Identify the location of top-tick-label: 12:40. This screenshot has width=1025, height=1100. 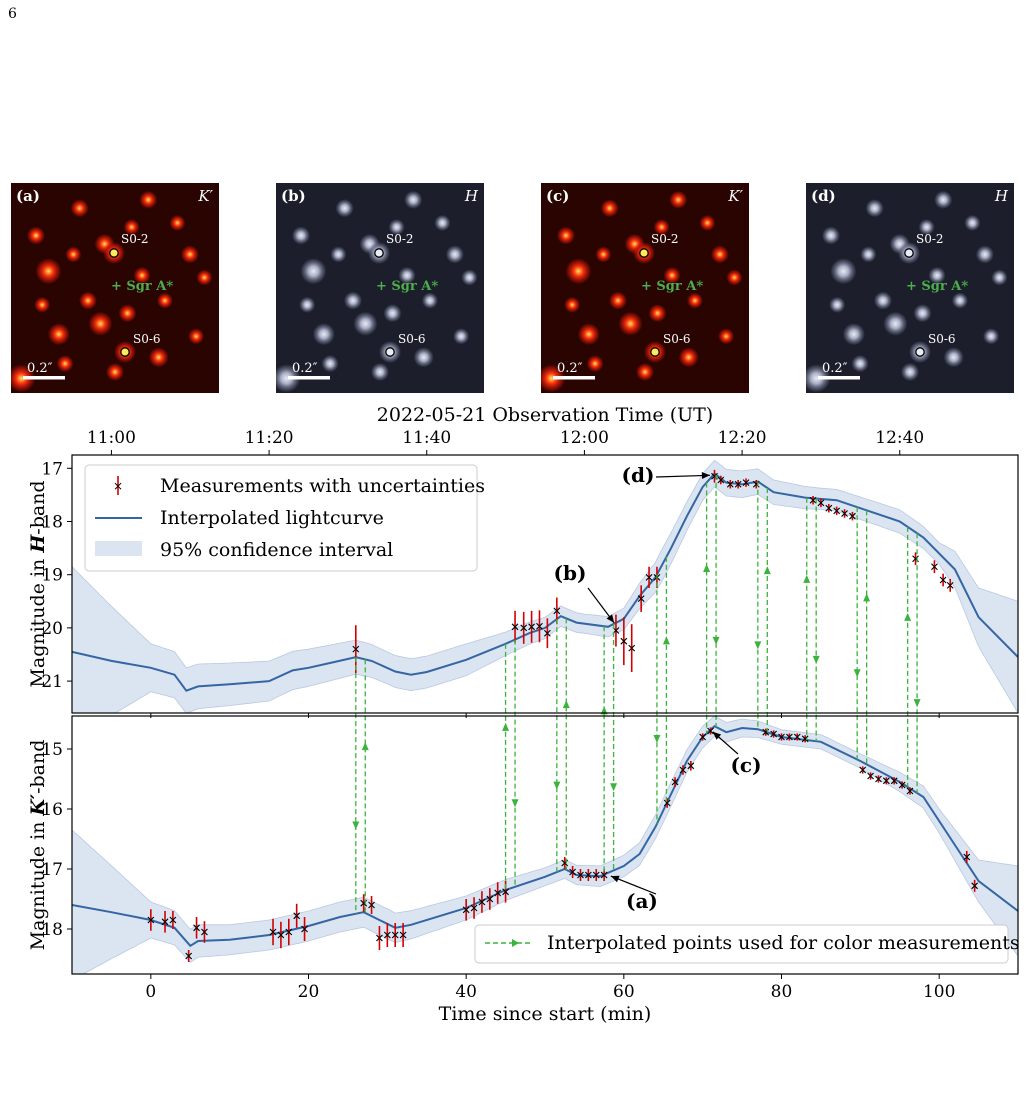
(899, 438).